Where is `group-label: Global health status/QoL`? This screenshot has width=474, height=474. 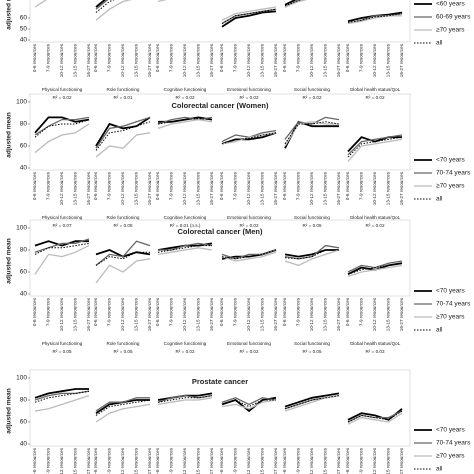 group-label: Global health status/QoL is located at coordinates (375, 343).